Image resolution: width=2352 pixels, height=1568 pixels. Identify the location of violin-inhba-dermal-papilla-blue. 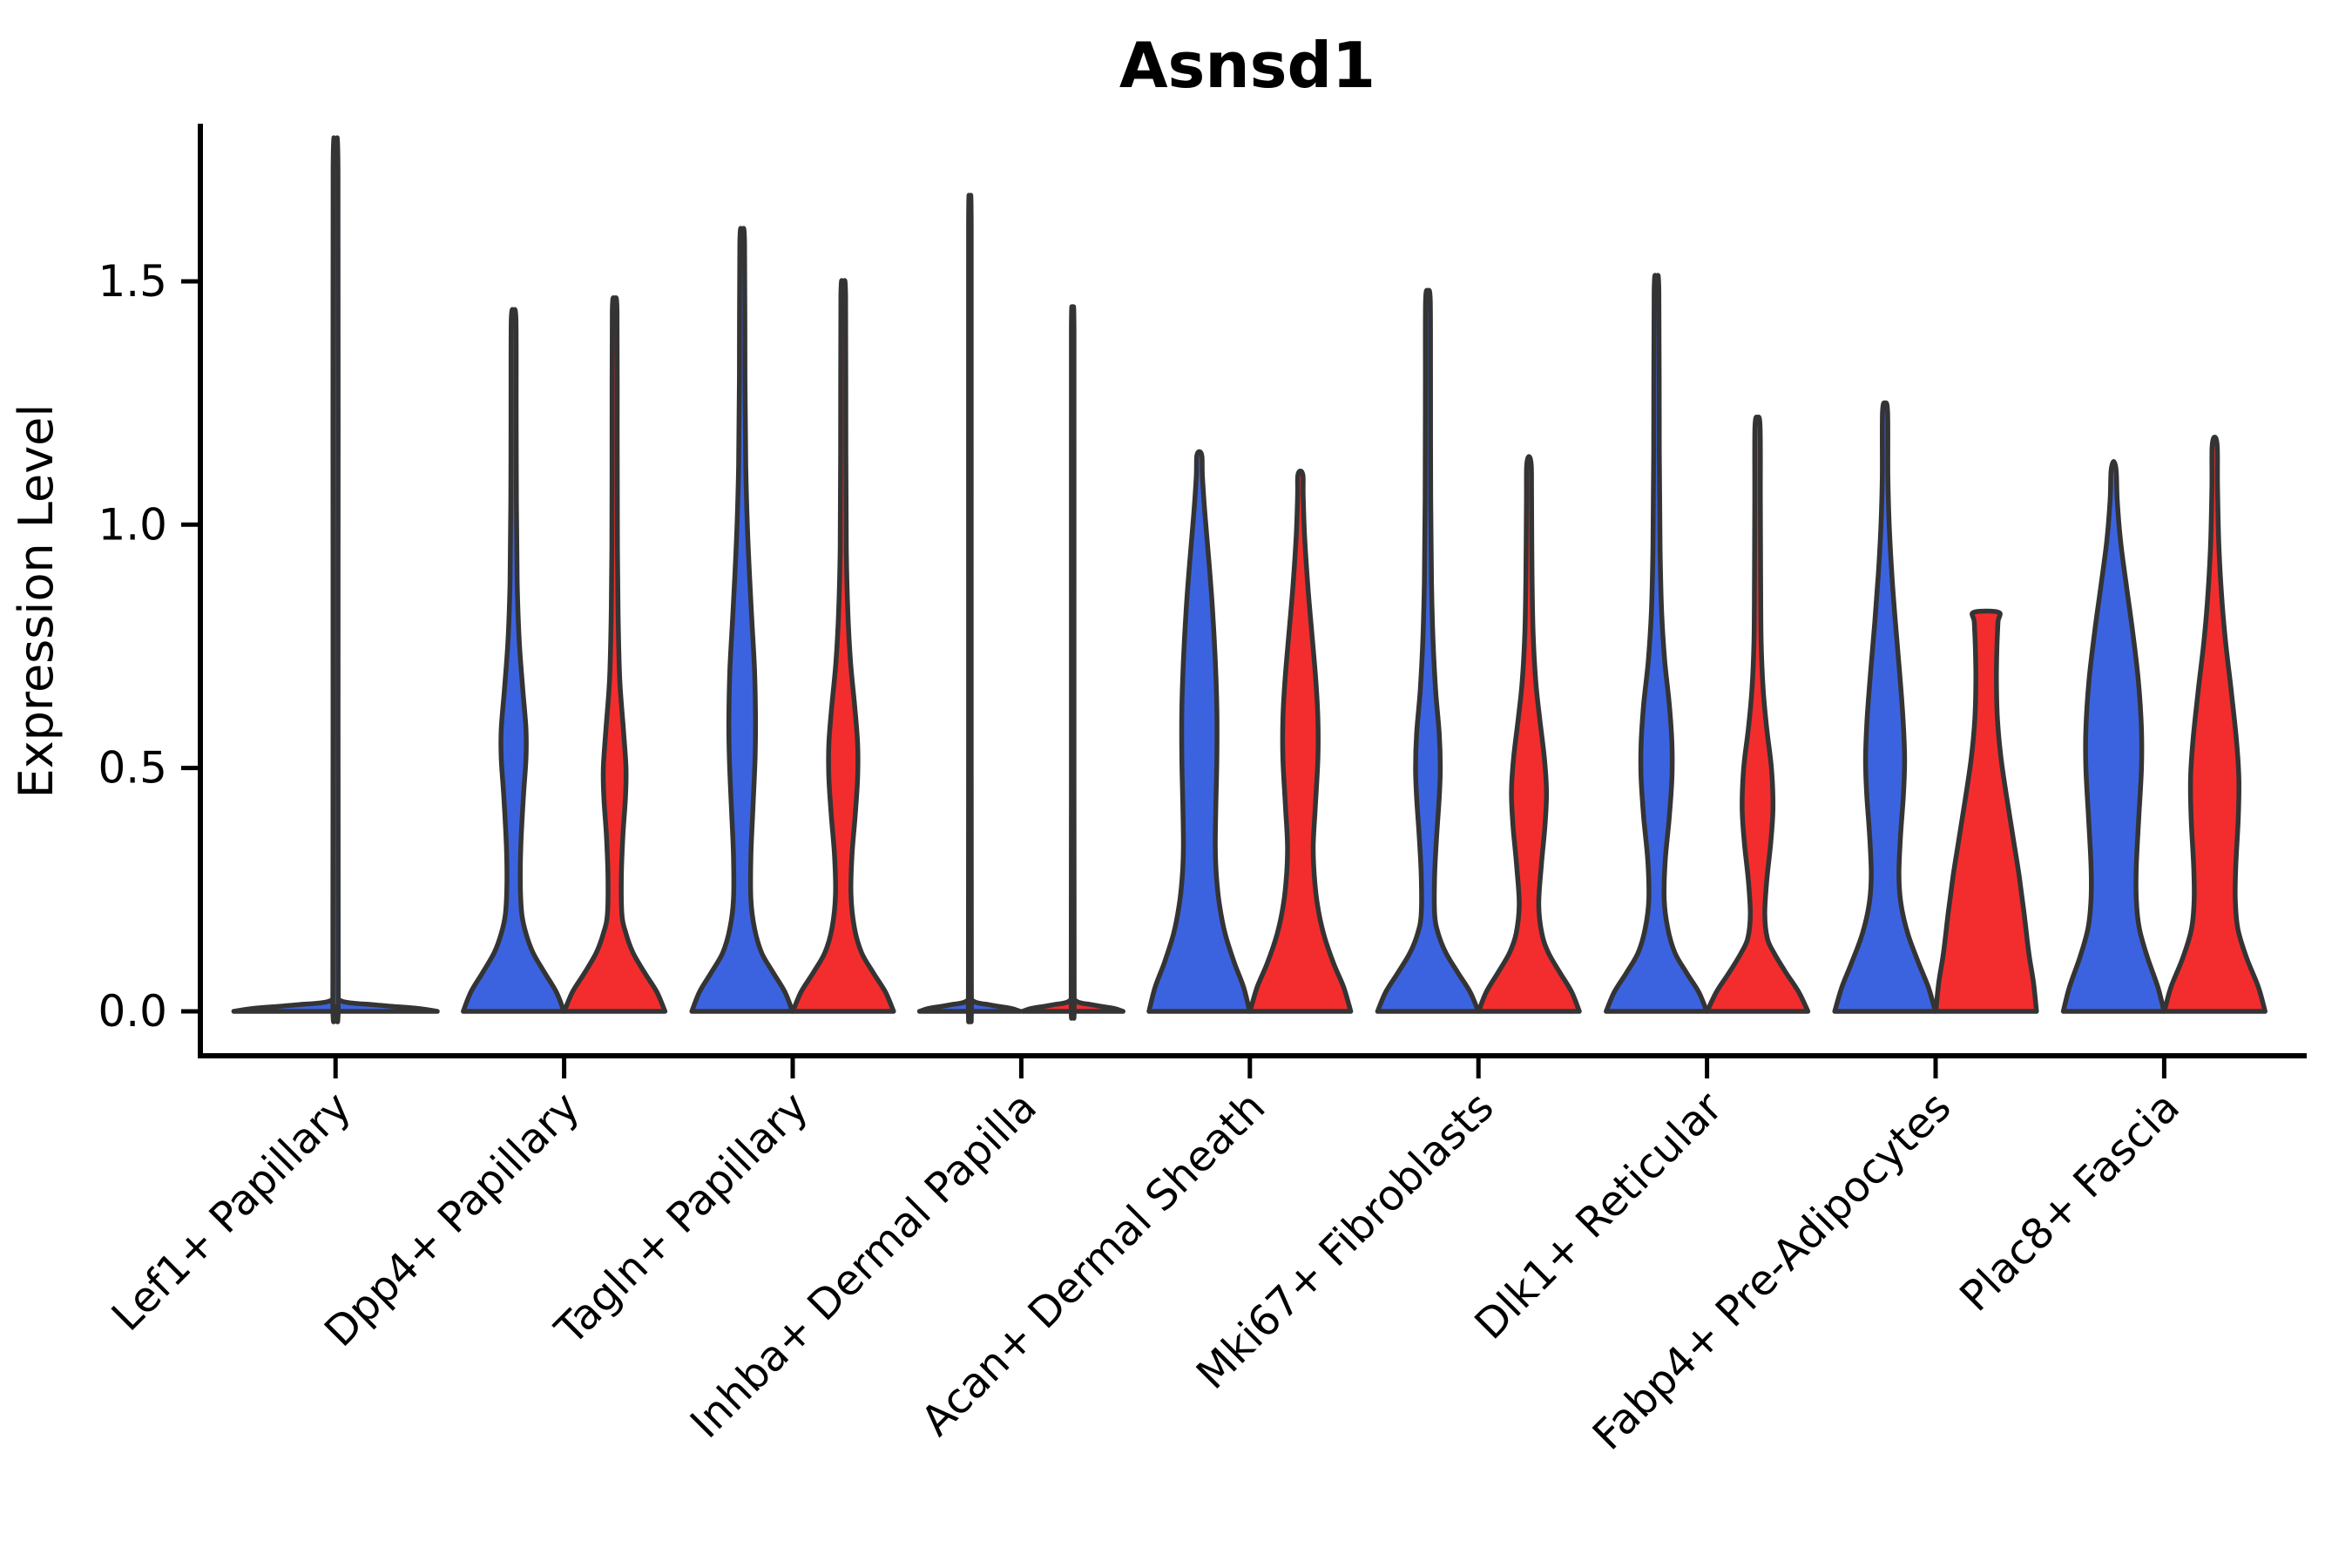
(969, 608).